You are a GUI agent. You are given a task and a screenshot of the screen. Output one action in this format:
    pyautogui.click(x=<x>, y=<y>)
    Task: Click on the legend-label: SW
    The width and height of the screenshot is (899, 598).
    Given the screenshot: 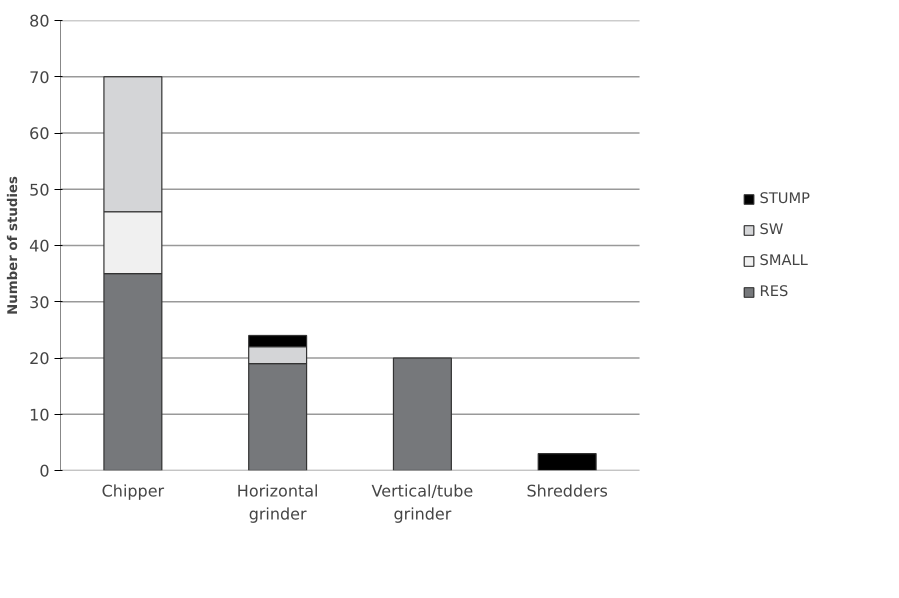 What is the action you would take?
    pyautogui.click(x=772, y=229)
    